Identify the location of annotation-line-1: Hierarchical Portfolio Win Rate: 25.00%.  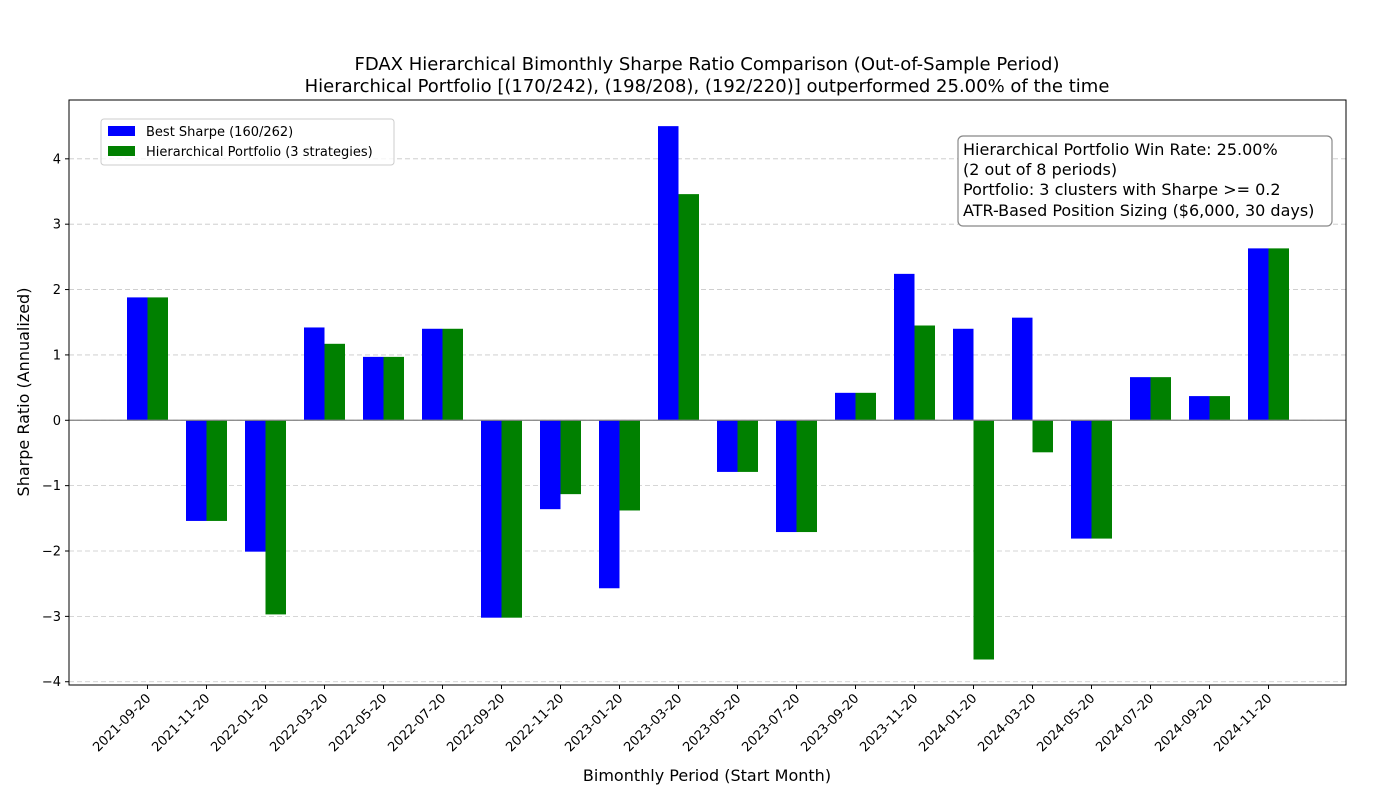
(1120, 149).